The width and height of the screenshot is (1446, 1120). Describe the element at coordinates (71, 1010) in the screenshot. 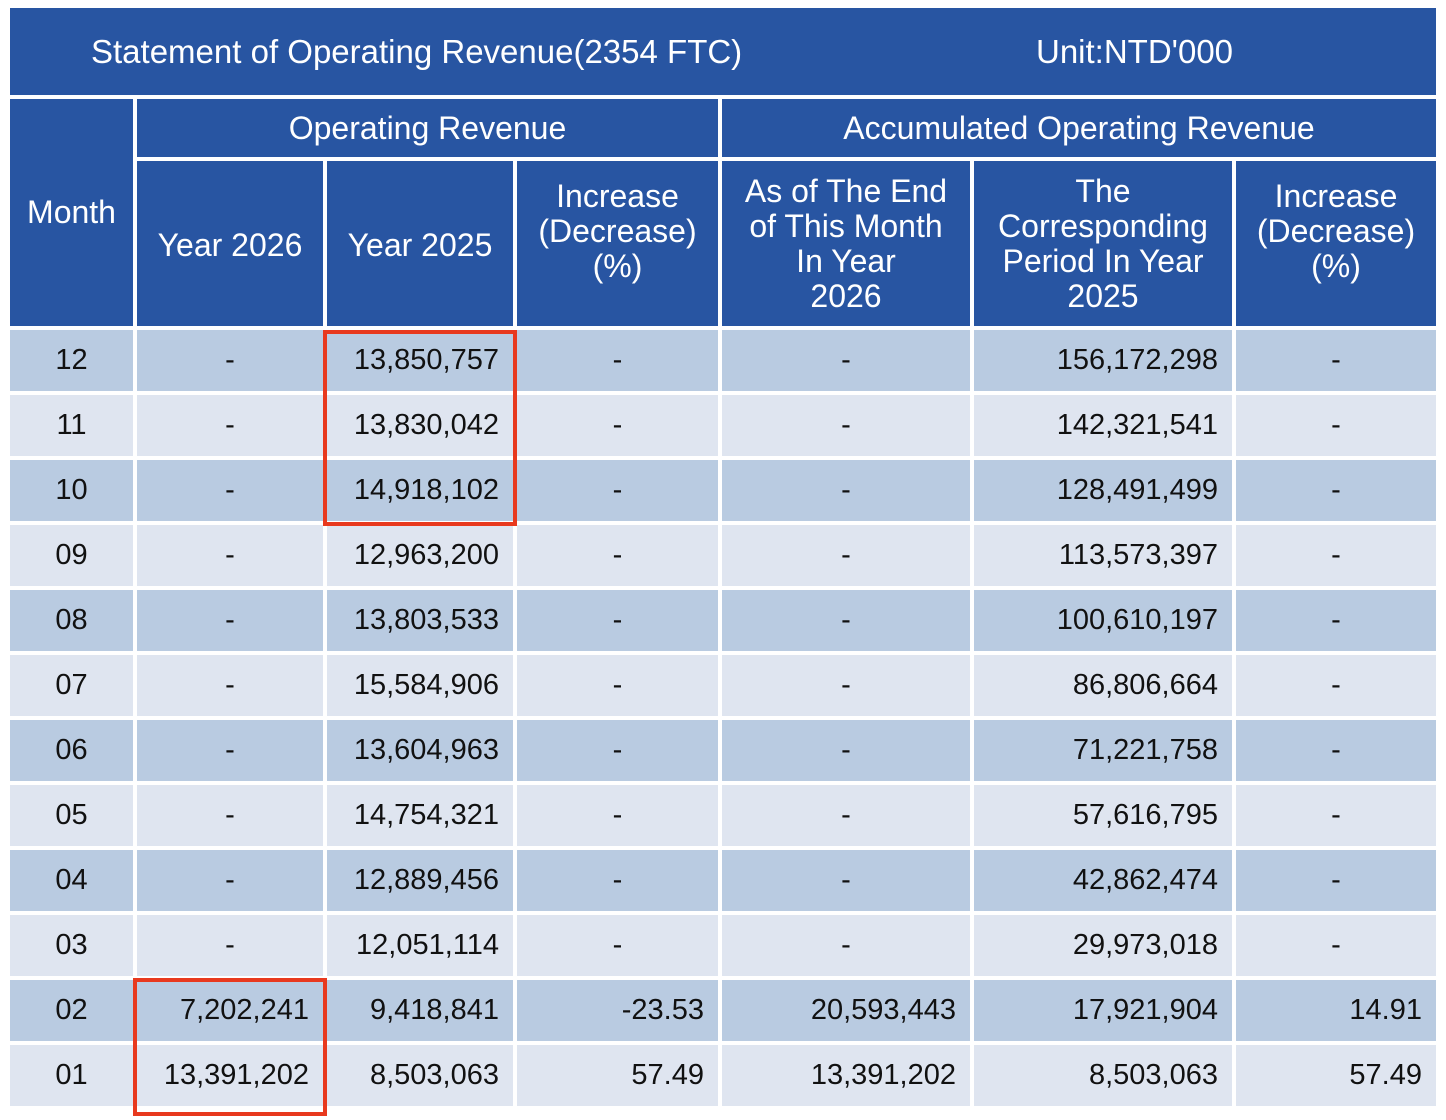

I see `month-cell: 02` at that location.